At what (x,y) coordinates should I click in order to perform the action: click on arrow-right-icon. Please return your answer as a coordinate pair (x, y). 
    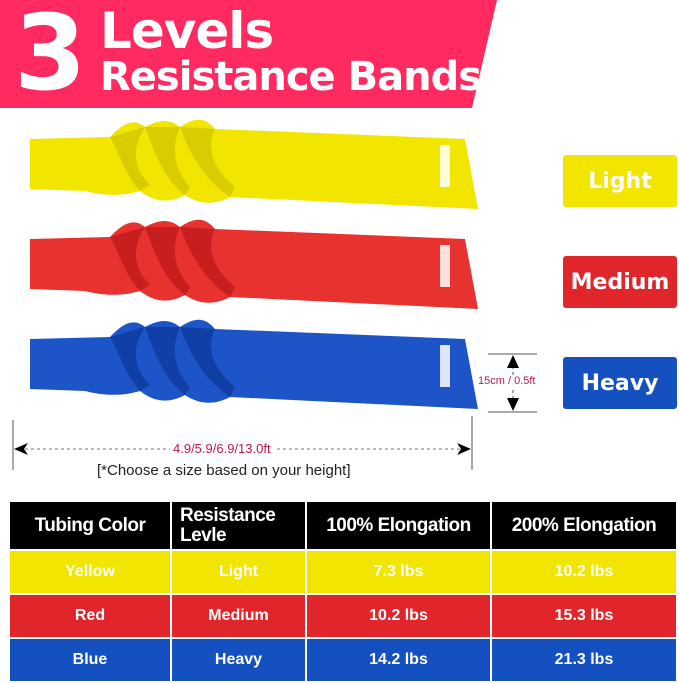
    Looking at the image, I should click on (464, 449).